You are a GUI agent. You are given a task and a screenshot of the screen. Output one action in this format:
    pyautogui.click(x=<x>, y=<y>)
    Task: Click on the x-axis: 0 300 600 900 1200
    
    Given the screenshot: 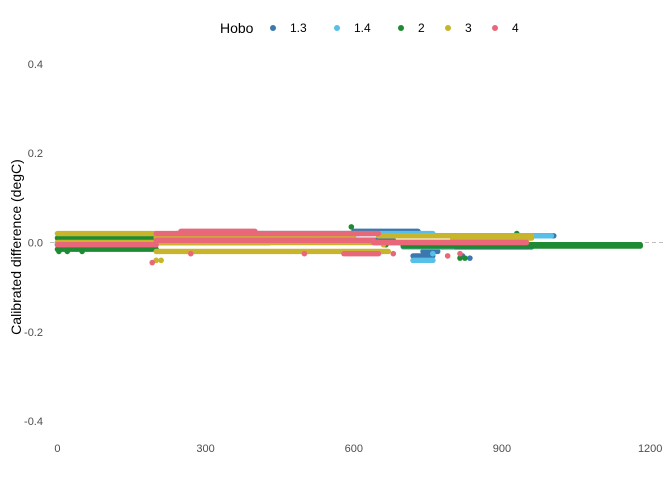 What is the action you would take?
    pyautogui.click(x=358, y=449)
    